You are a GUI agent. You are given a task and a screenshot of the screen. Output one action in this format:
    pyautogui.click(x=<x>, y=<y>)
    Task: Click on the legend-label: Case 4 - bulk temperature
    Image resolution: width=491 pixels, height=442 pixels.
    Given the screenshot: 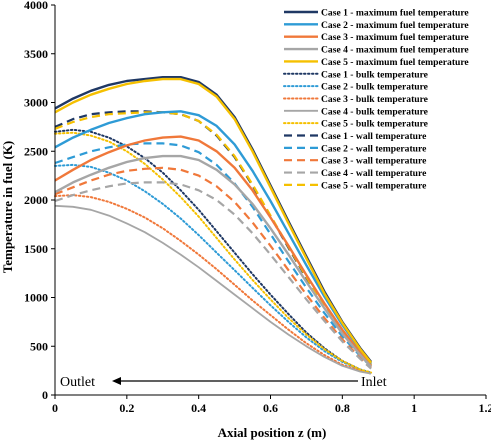 What is the action you would take?
    pyautogui.click(x=375, y=111)
    